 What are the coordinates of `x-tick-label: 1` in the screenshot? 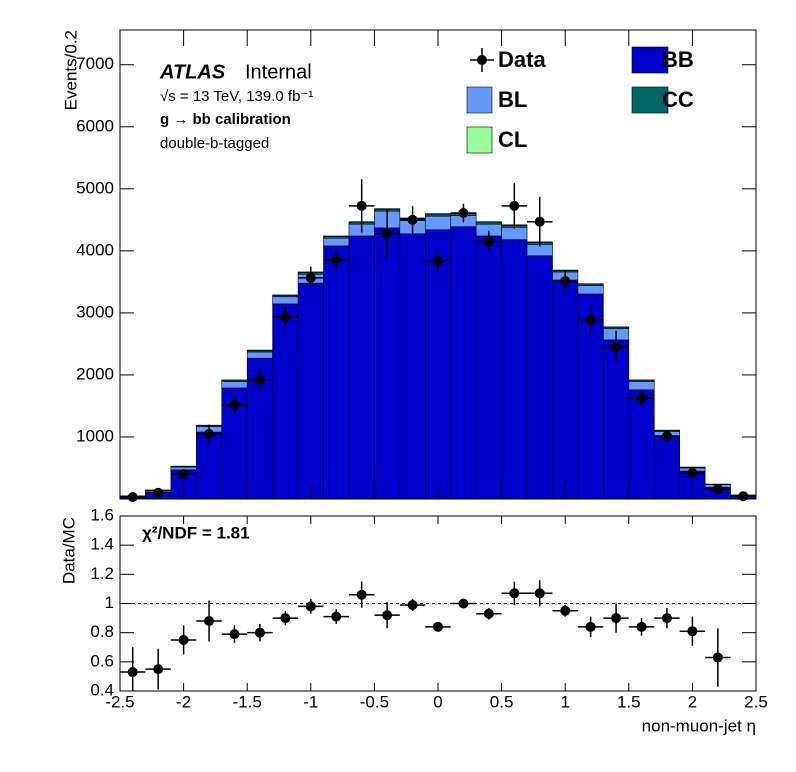 It's located at (564, 701).